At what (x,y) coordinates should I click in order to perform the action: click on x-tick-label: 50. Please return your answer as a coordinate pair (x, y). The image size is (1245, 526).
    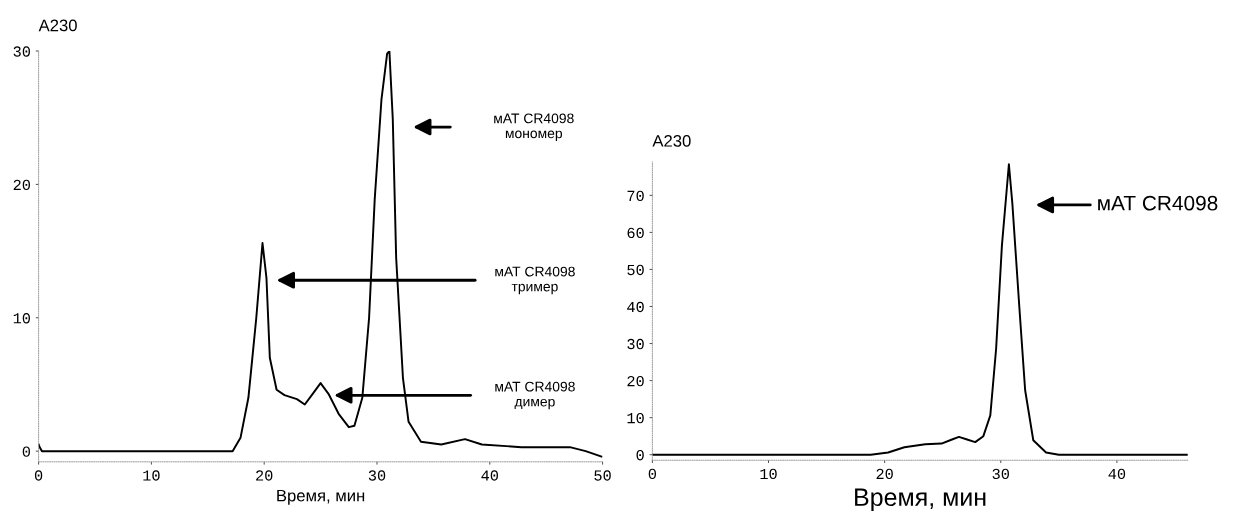
    Looking at the image, I should click on (602, 475).